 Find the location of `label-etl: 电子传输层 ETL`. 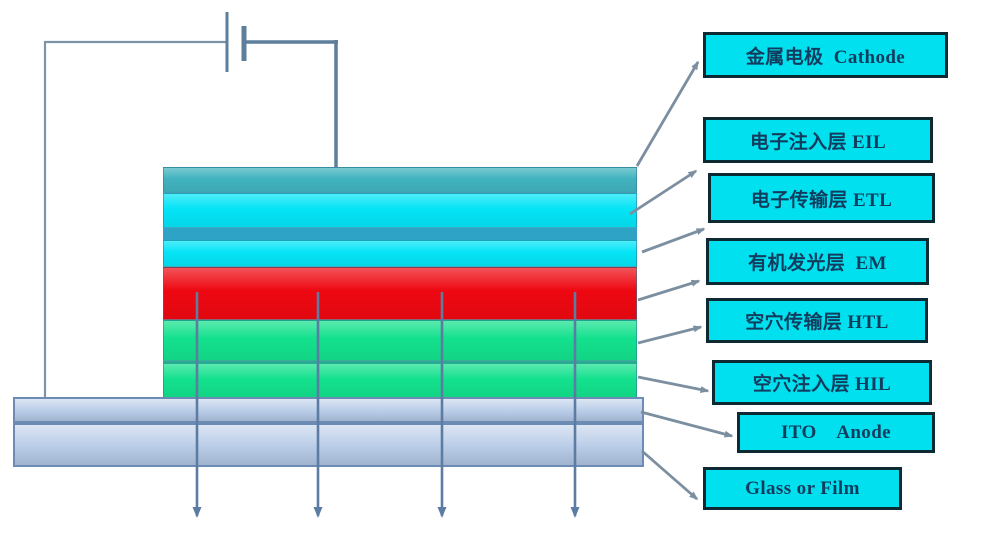

label-etl: 电子传输层 ETL is located at coordinates (821, 198).